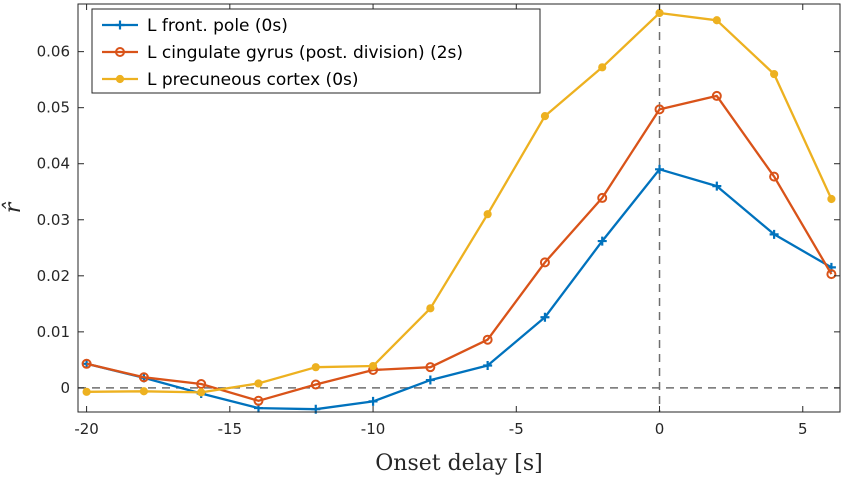 This screenshot has height=479, width=845. Describe the element at coordinates (65, 388) in the screenshot. I see `y-tick-label: 0` at that location.